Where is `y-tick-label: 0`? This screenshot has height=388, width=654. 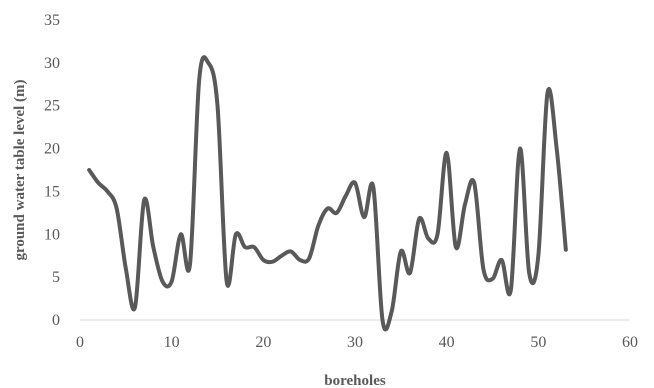 y-tick-label: 0 is located at coordinates (56, 320).